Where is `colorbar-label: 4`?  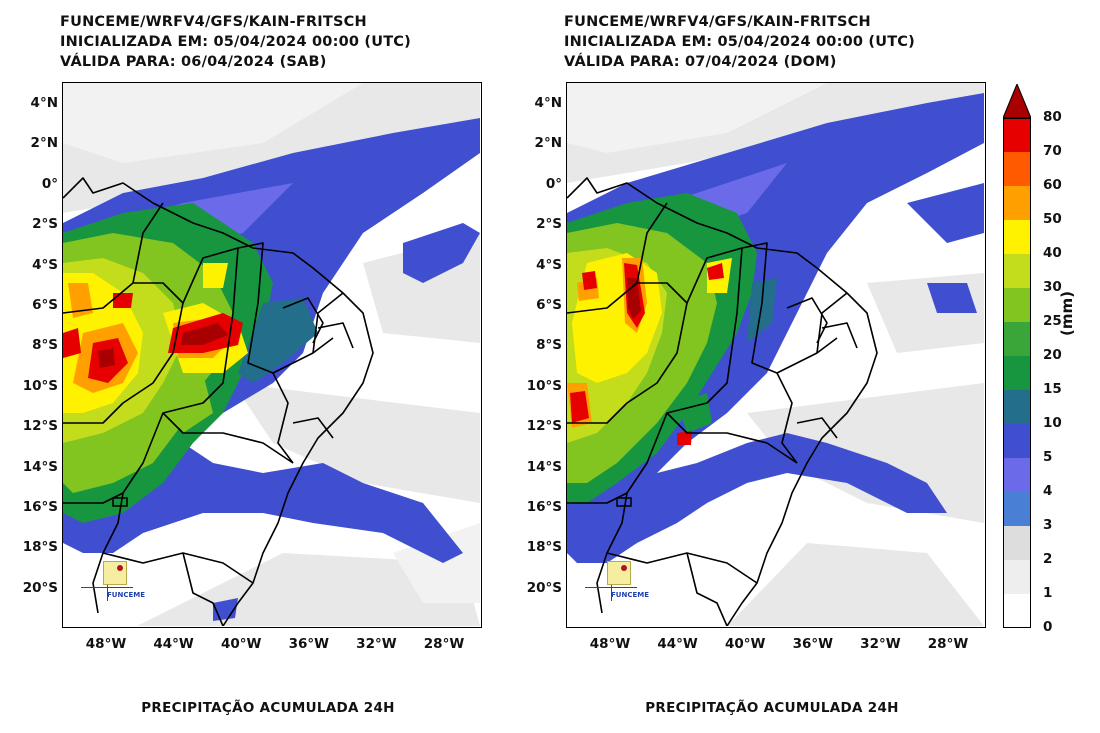
colorbar-label: 4 is located at coordinates (1048, 491).